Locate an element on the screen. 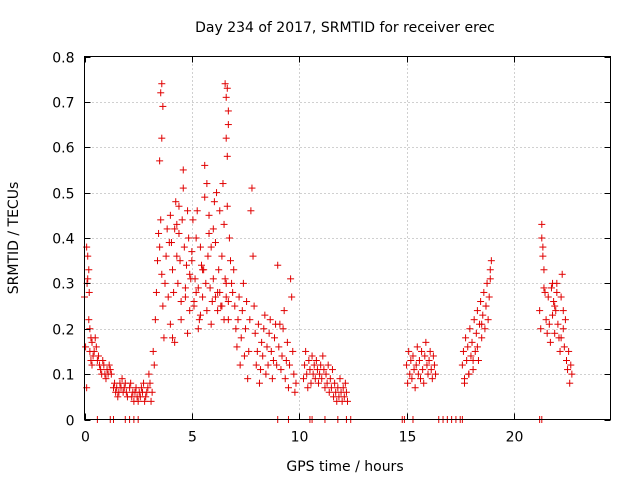 The height and width of the screenshot is (480, 640). y-tick-label: 0.1 is located at coordinates (63, 376).